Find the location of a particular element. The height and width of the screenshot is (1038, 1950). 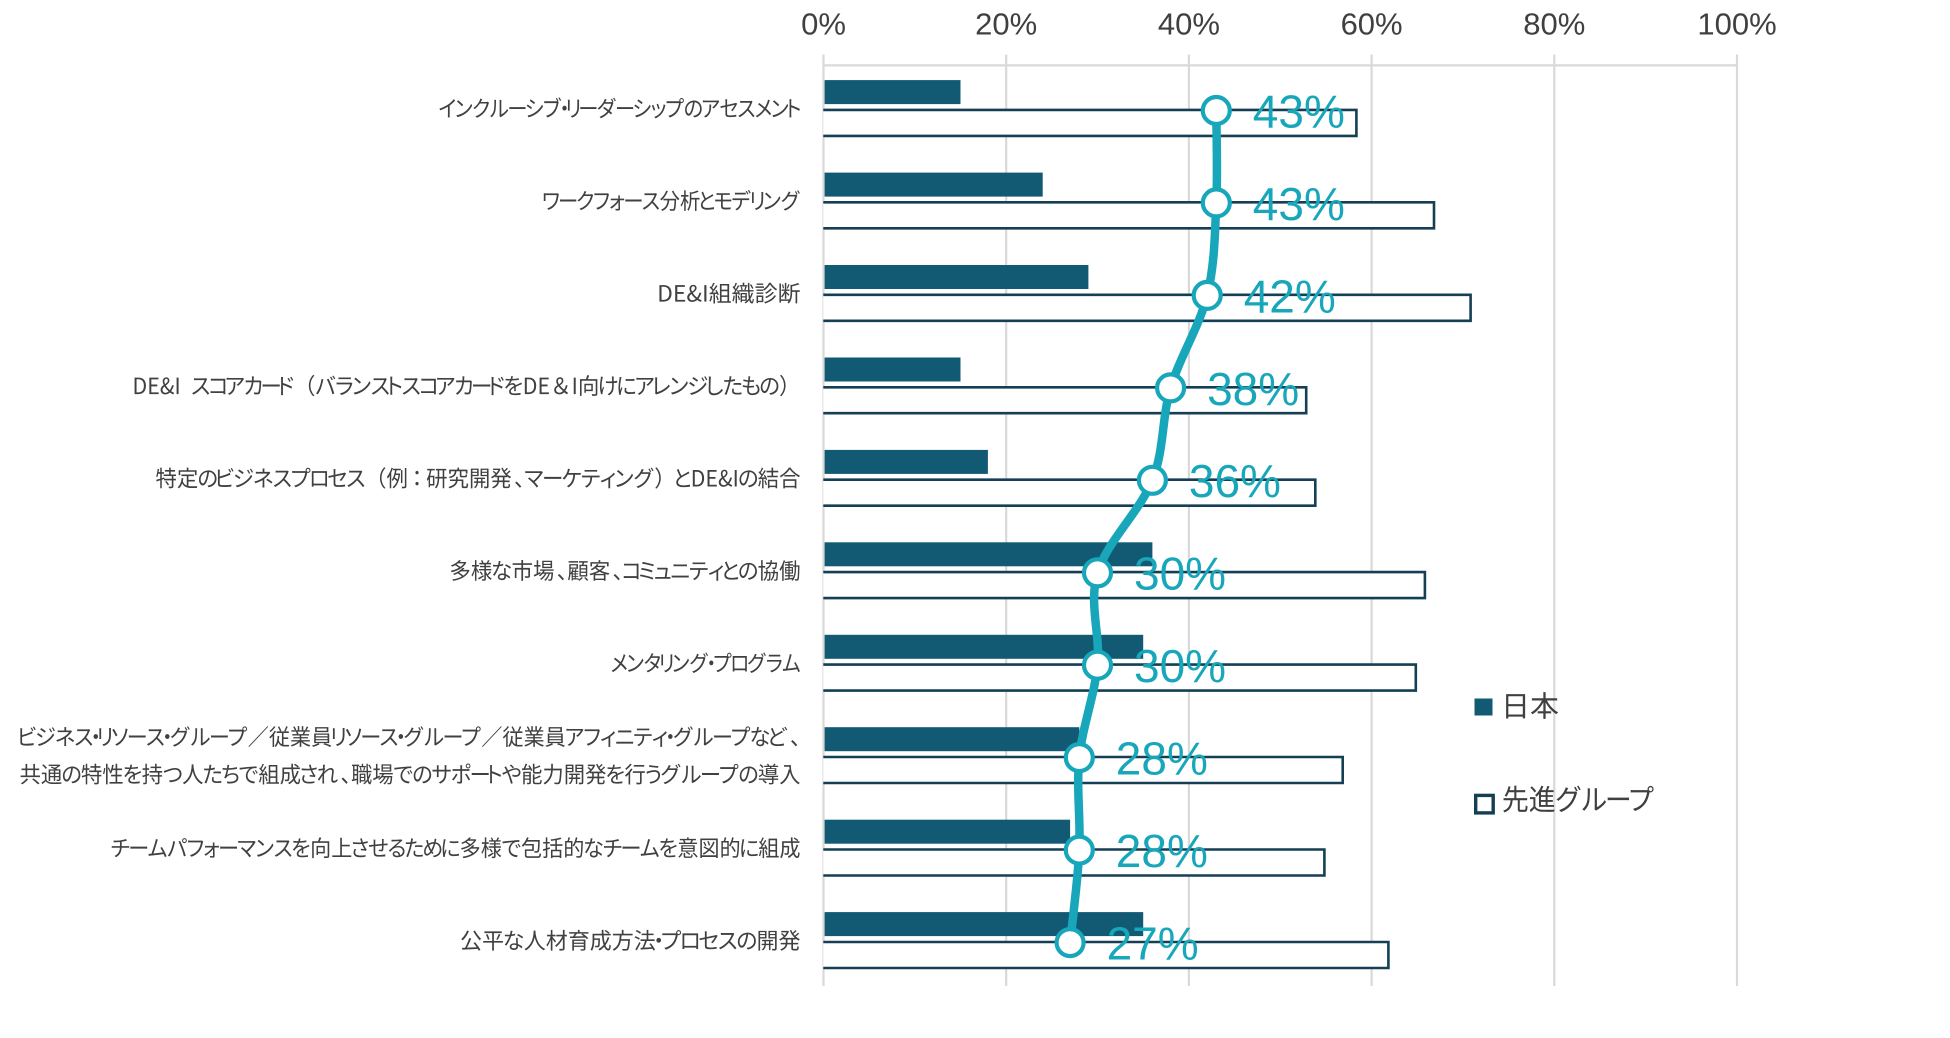

svg-text: 60% is located at coordinates (1372, 24).